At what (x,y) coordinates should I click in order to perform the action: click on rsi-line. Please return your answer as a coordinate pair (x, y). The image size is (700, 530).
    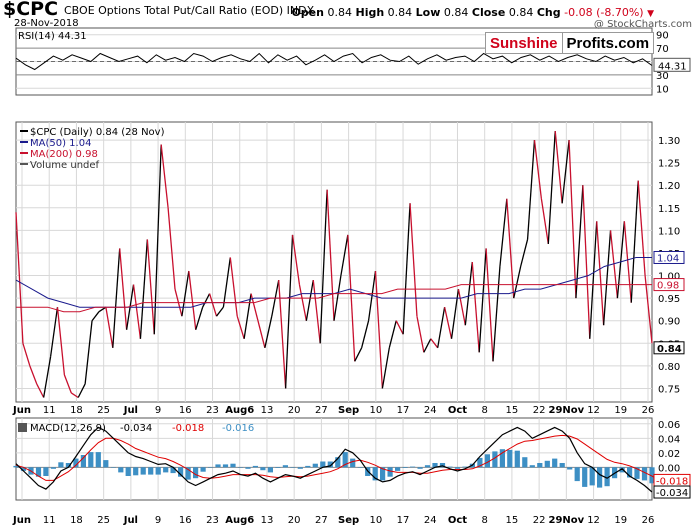
    Looking at the image, I should click on (334, 61).